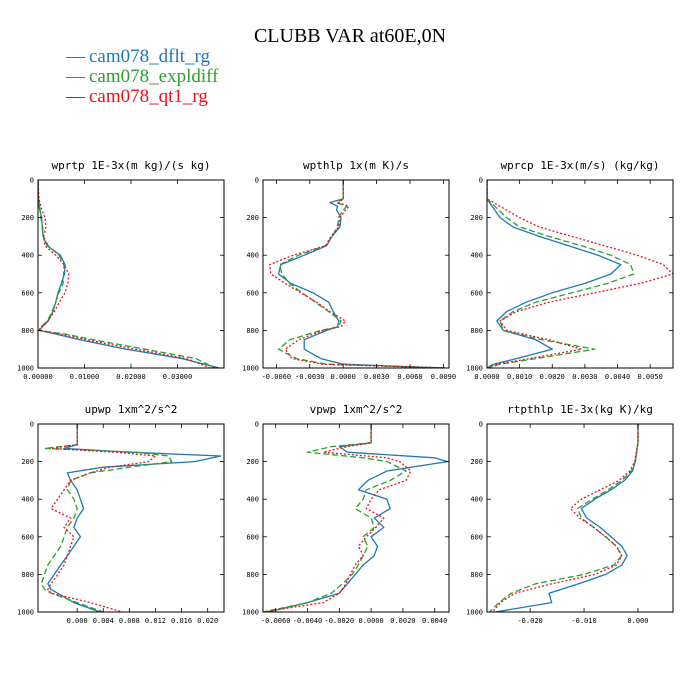 This screenshot has width=700, height=700. Describe the element at coordinates (356, 409) in the screenshot. I see `panel-title: vpwp 1xm^2/s^2` at that location.